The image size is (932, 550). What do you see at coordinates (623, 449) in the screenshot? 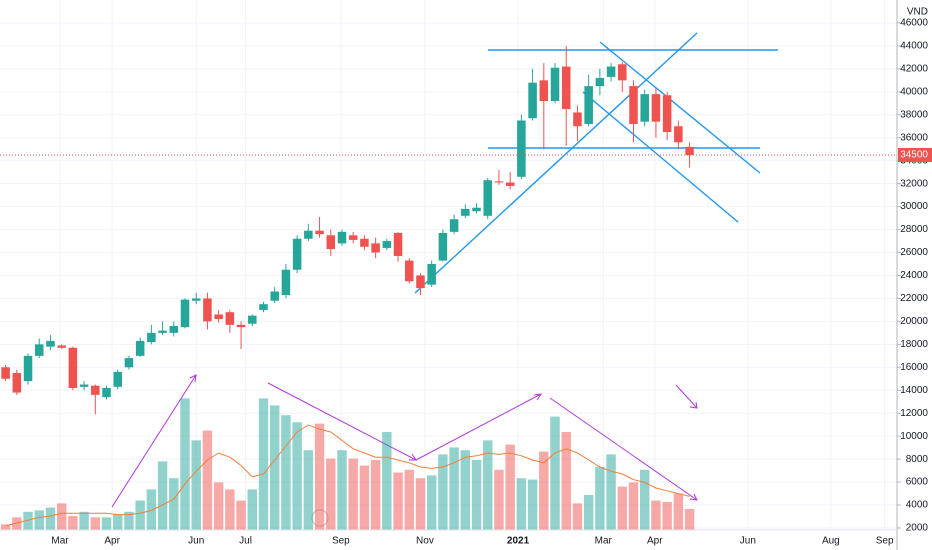
I see `arrow` at bounding box center [623, 449].